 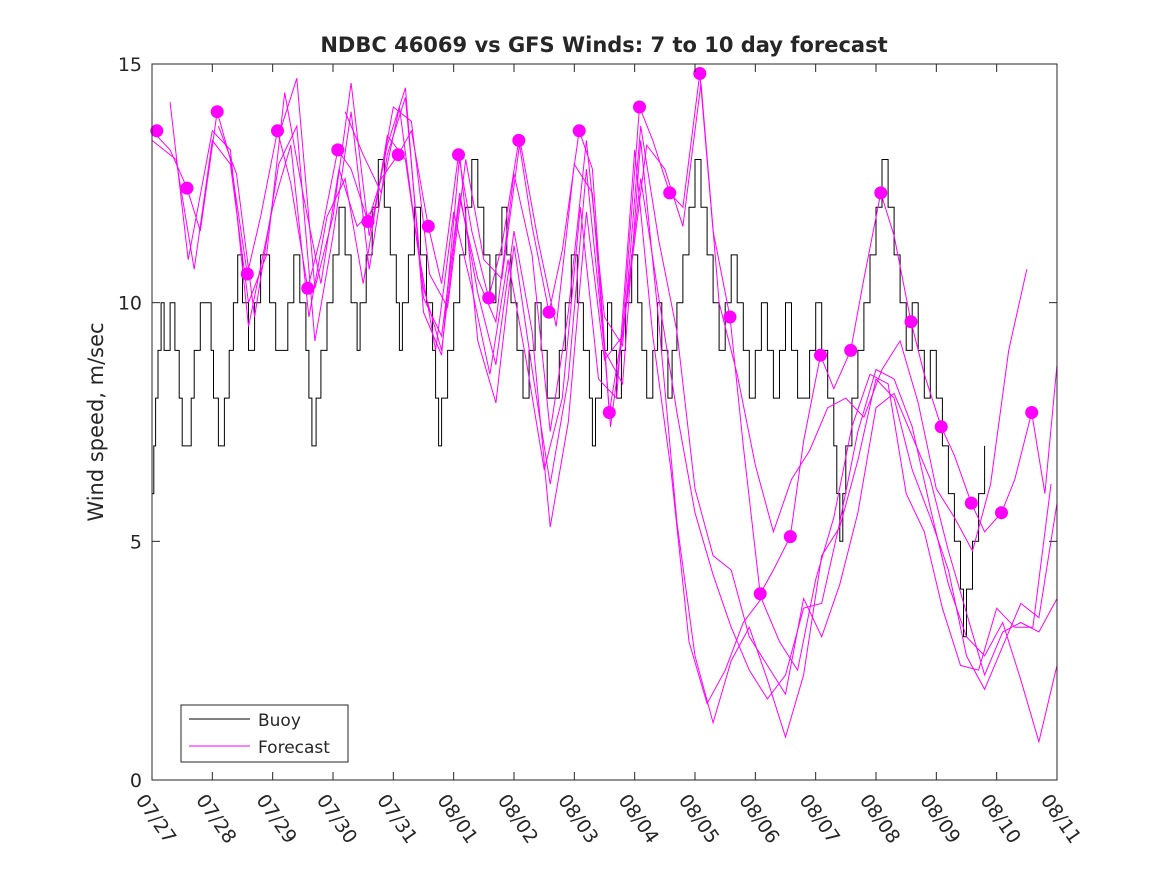 I want to click on legend-buoy-label: Buoy, so click(x=279, y=721).